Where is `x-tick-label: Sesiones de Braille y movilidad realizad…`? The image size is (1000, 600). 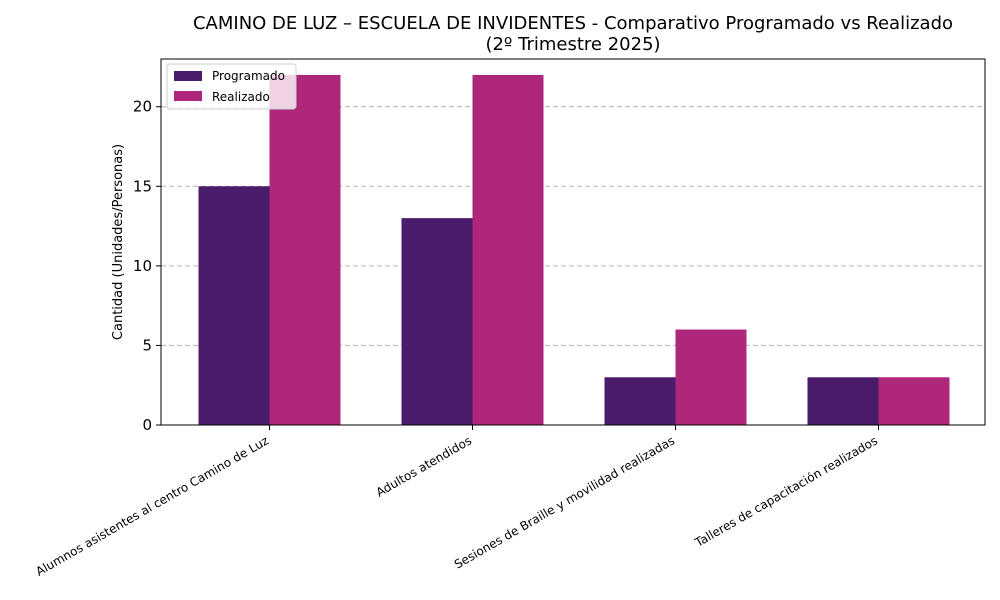 x-tick-label: Sesiones de Braille y movilidad realizad… is located at coordinates (564, 502).